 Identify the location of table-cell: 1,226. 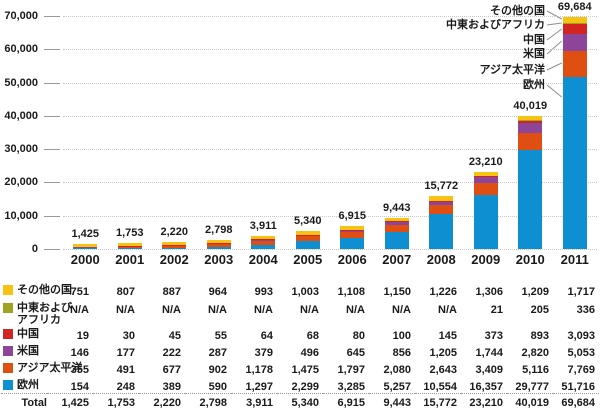
(443, 292).